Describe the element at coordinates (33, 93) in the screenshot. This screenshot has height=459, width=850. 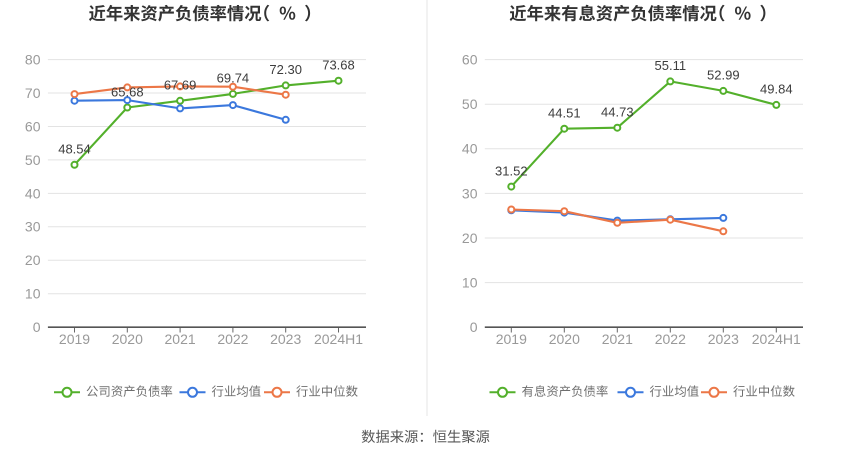
I see `svg-text: 70` at that location.